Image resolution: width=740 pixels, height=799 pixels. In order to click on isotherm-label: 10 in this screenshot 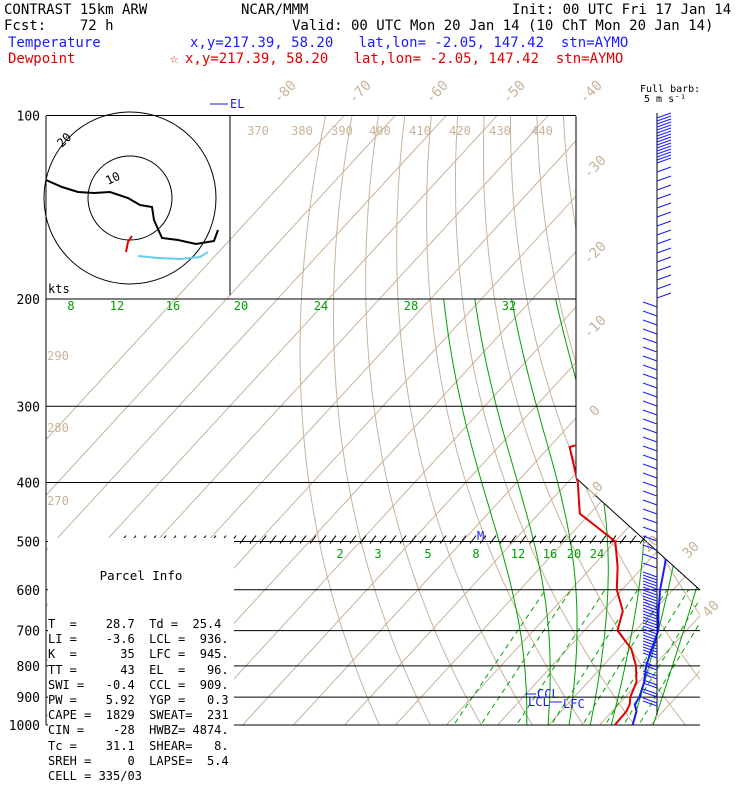, I will do `click(595, 490)`.